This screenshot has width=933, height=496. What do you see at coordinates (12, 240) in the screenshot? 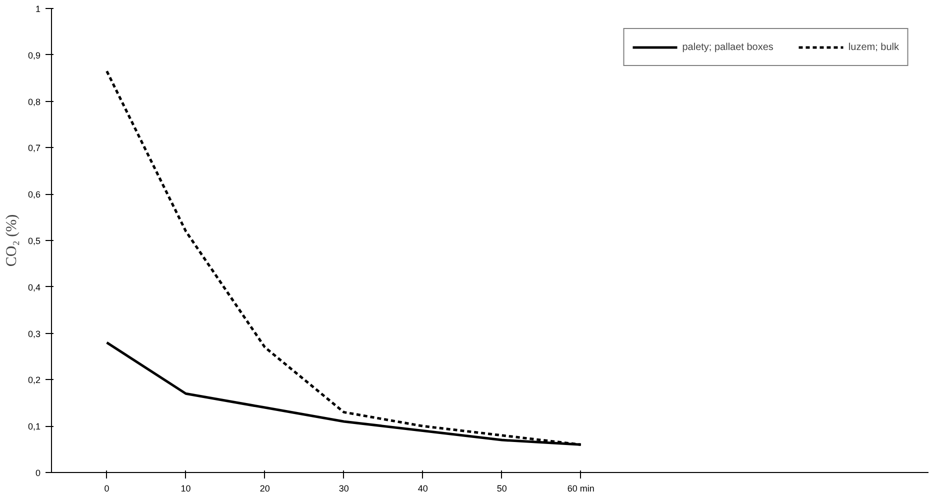
I see `y-axis-title: CO₂ (%)` at bounding box center [12, 240].